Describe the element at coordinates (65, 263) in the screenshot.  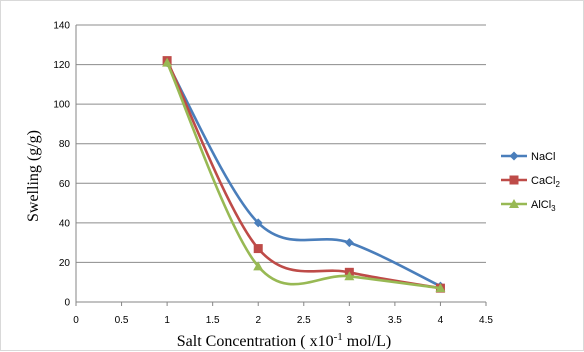
I see `y-tick-label: 20` at that location.